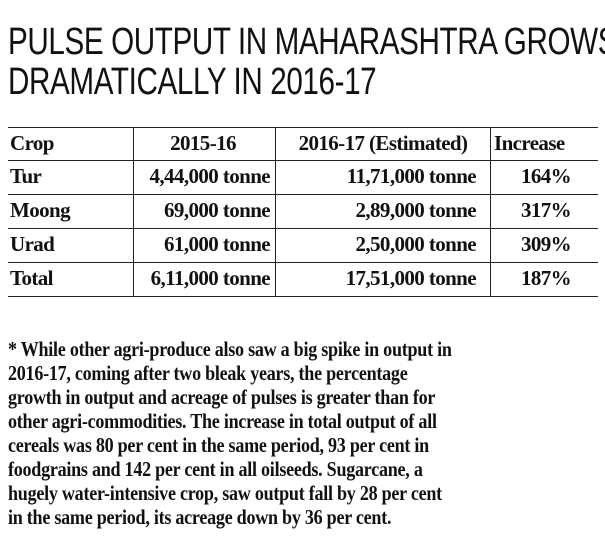 The height and width of the screenshot is (549, 605). I want to click on table-cell: 17,51,000 tonne, so click(411, 278).